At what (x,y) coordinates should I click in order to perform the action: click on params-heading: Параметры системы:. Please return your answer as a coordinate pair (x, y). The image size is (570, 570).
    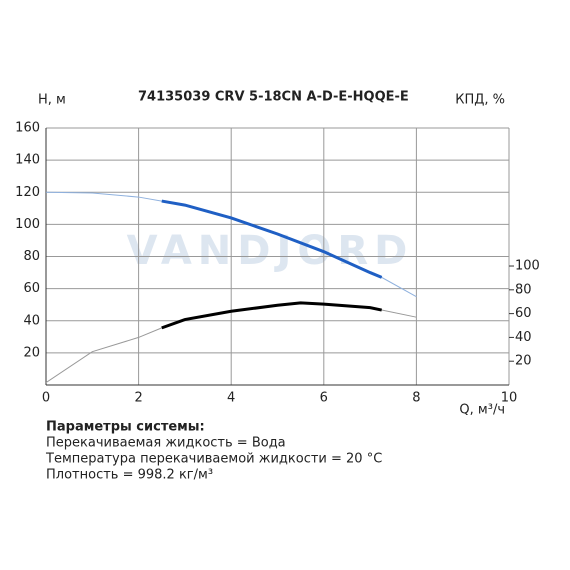
    Looking at the image, I should click on (125, 427).